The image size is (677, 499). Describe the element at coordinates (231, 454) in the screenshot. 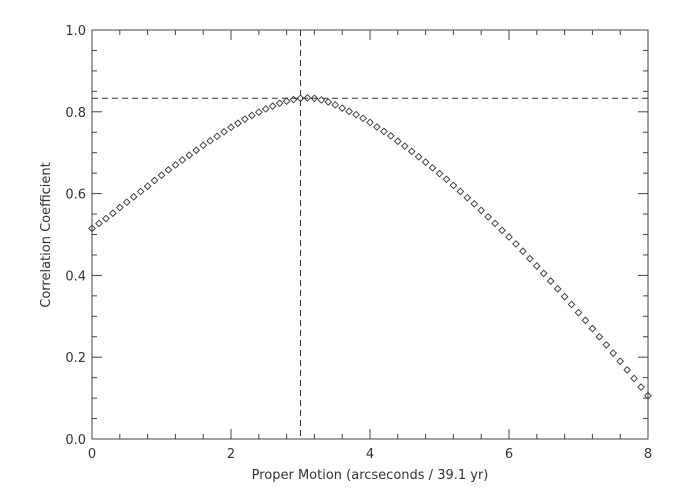

I see `x-tick-label: 2` at that location.